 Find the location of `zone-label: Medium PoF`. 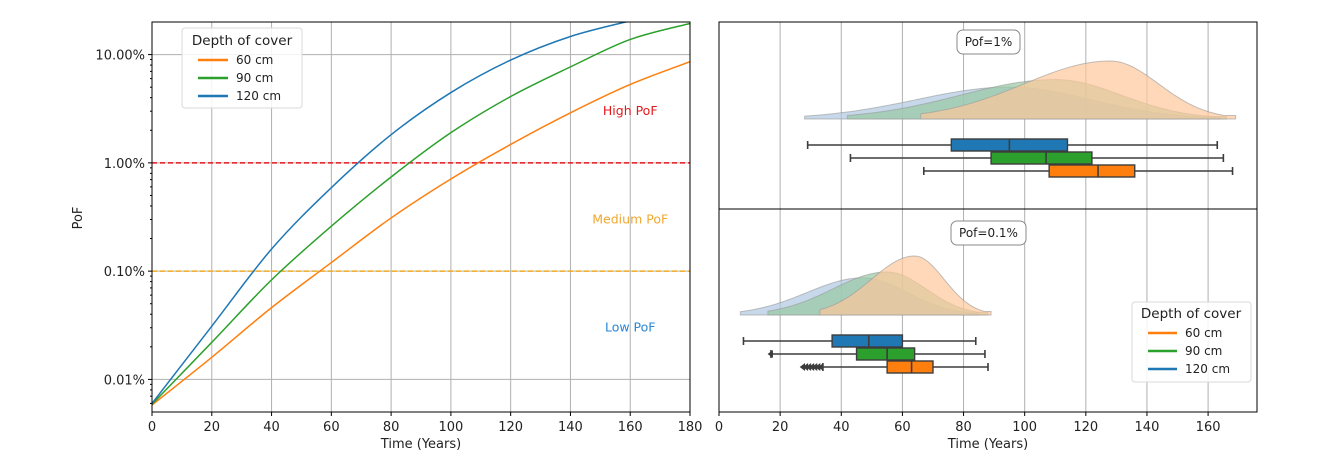

zone-label: Medium PoF is located at coordinates (630, 218).